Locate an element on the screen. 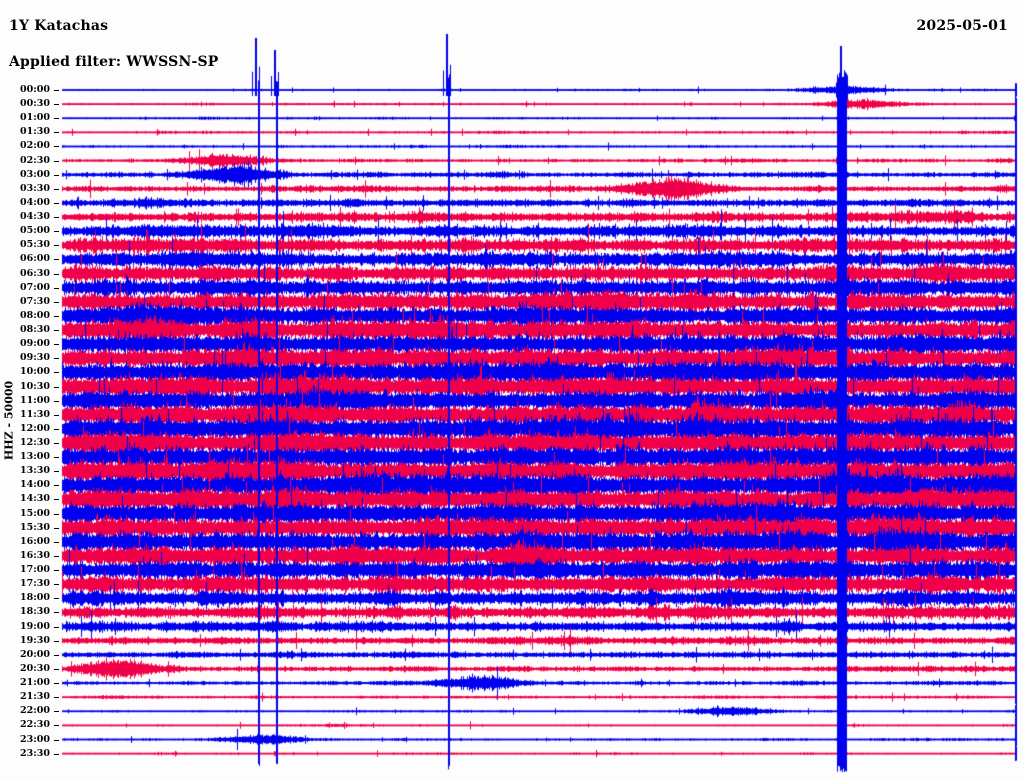  time-tick-label: 06:00 is located at coordinates (35, 259).